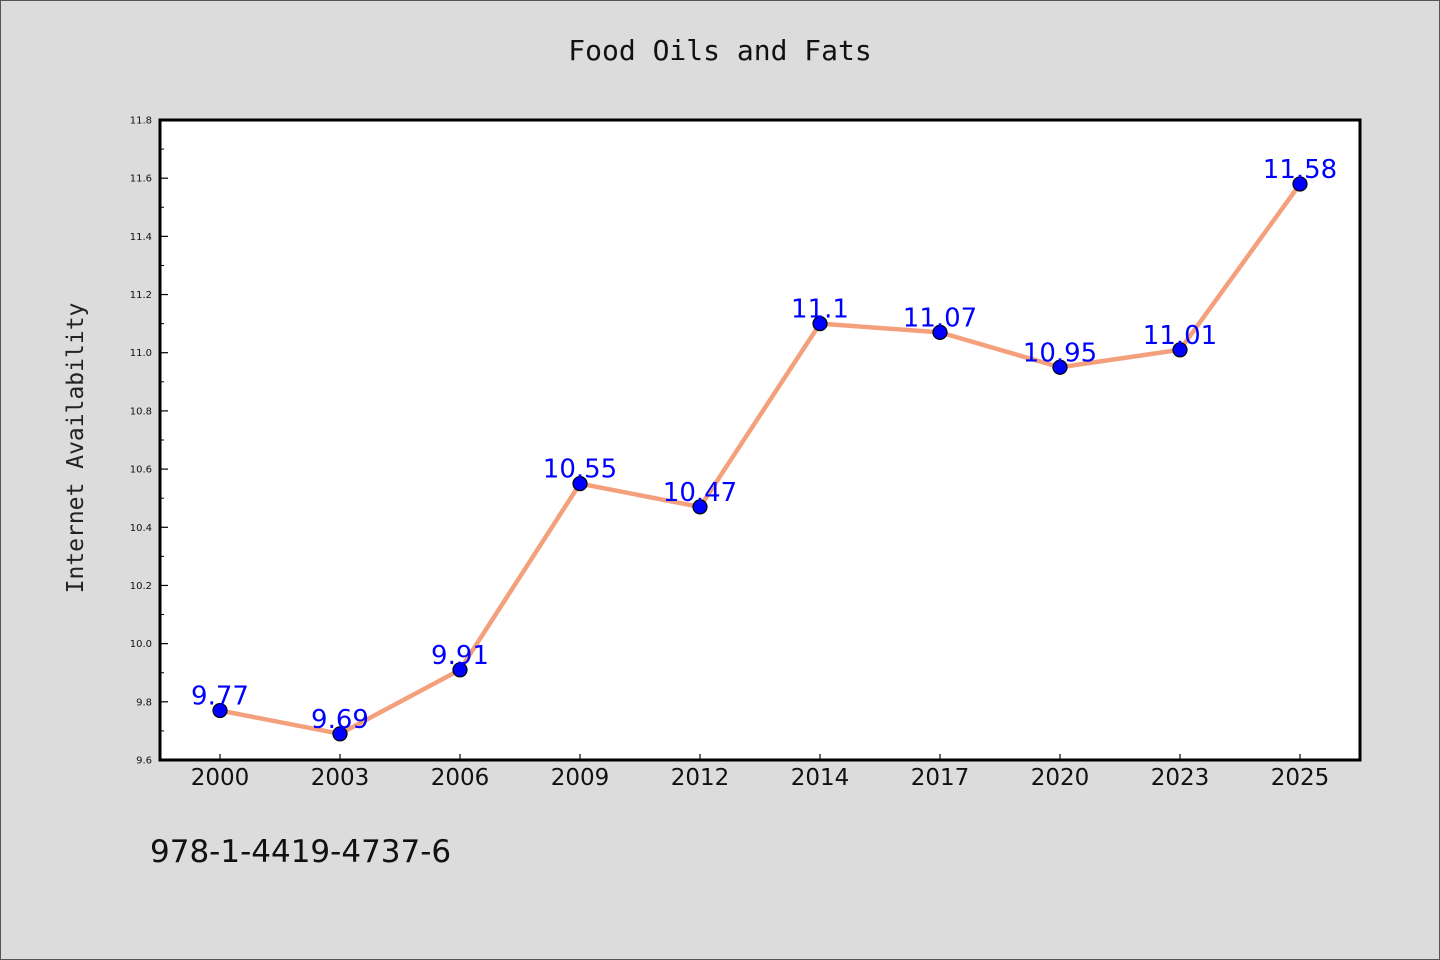  I want to click on data-label: 10.95, so click(1060, 353).